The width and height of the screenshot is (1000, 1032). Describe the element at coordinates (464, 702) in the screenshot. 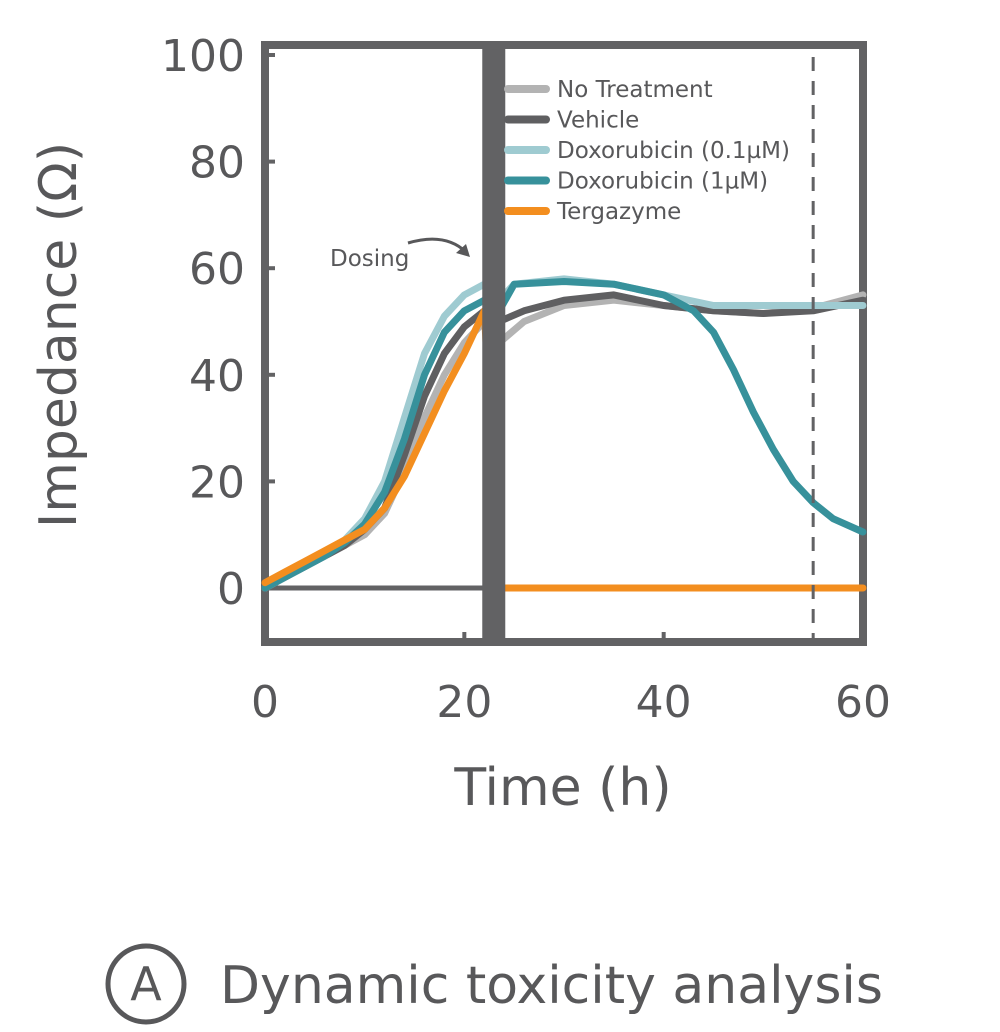

I see `x-tick-label: 20` at that location.